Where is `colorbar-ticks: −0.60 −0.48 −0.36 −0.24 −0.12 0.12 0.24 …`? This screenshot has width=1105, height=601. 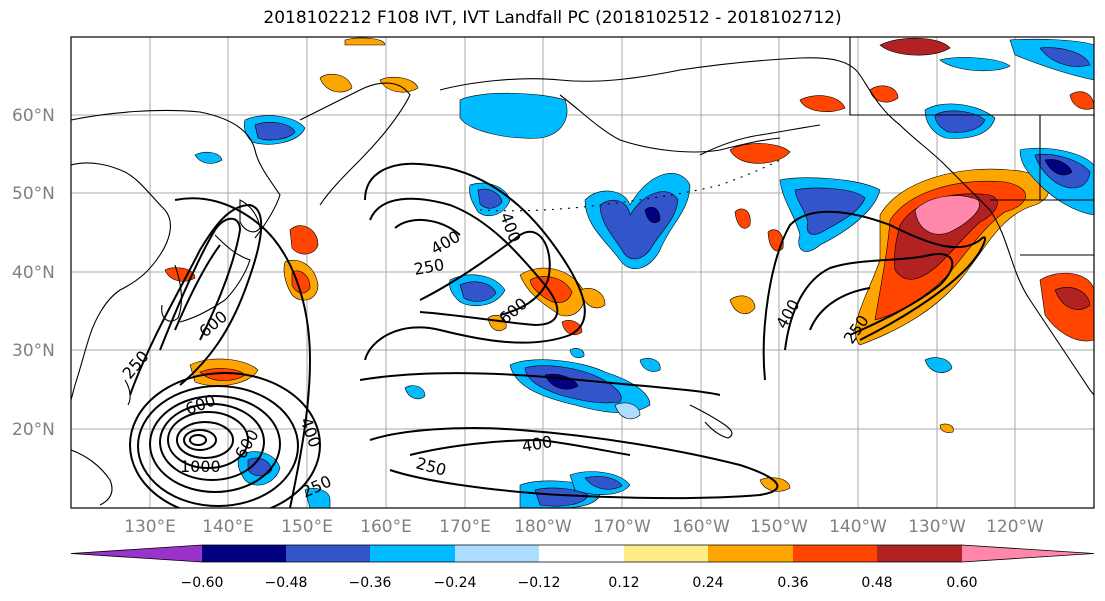 colorbar-ticks: −0.60 −0.48 −0.36 −0.24 −0.12 0.12 0.24 … is located at coordinates (579, 583).